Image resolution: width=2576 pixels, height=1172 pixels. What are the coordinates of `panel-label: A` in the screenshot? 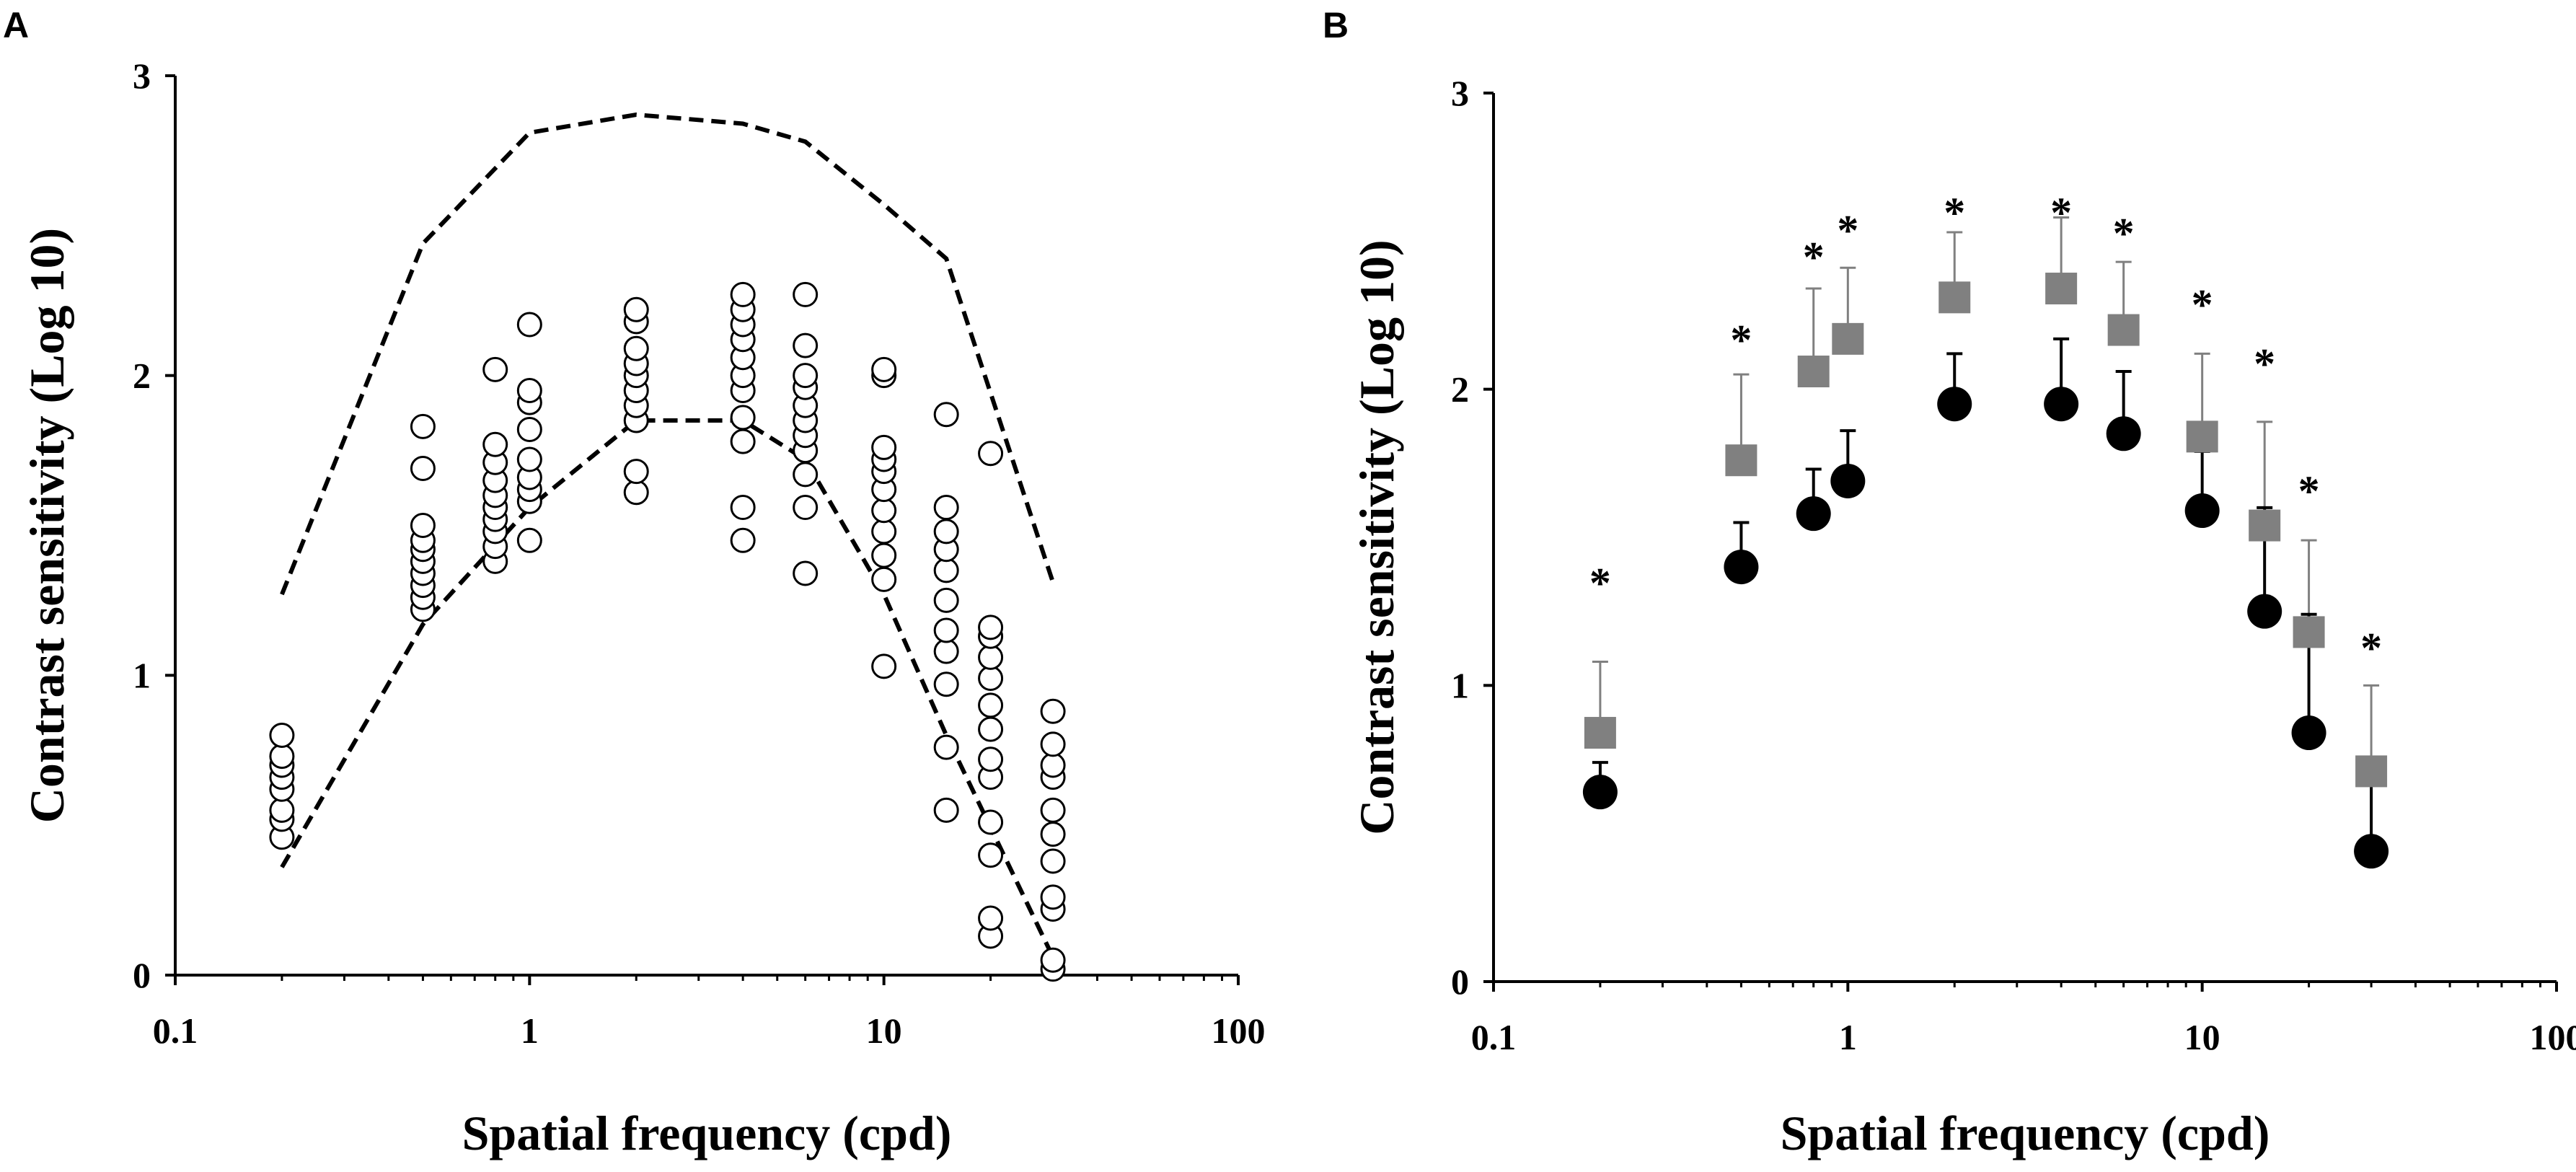 It's located at (16, 25).